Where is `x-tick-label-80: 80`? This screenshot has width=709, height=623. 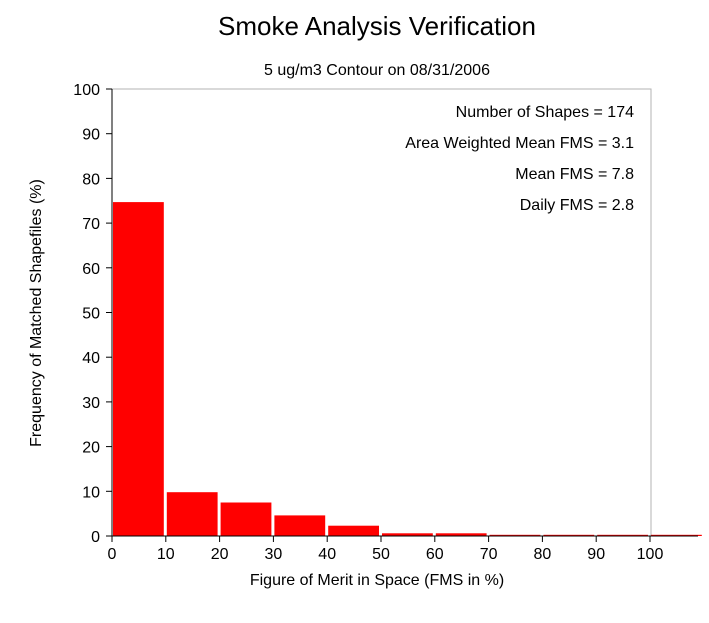
x-tick-label-80: 80 is located at coordinates (543, 554).